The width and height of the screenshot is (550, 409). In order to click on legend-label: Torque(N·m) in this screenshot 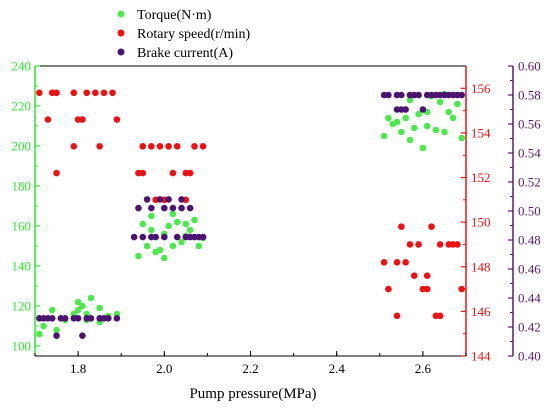, I will do `click(174, 15)`.